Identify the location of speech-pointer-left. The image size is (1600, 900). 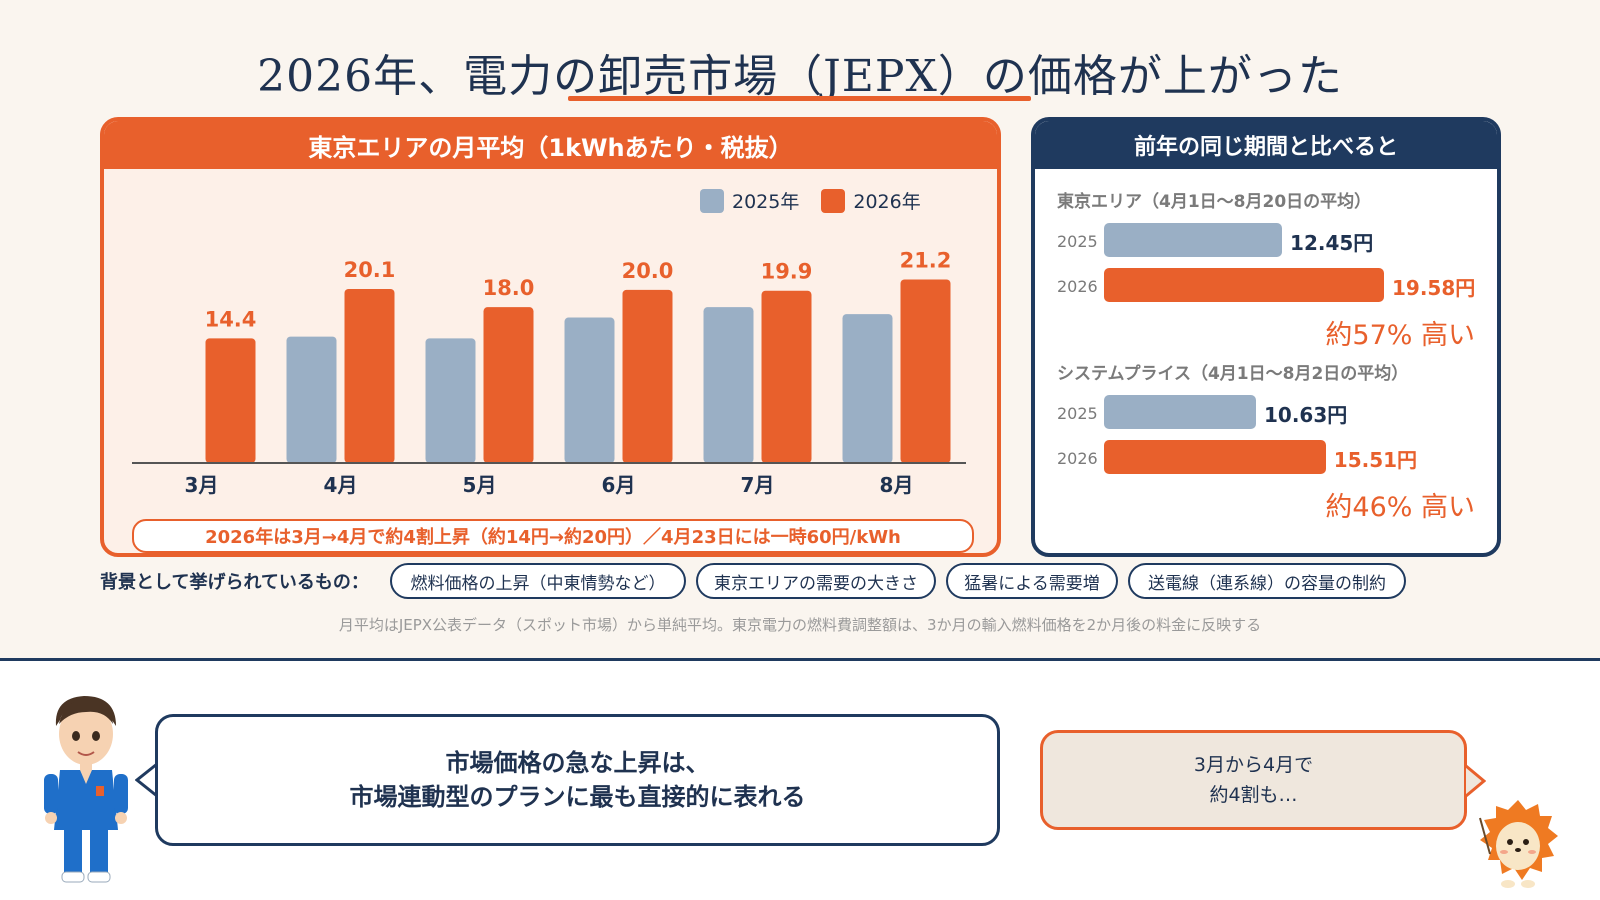
(146, 780).